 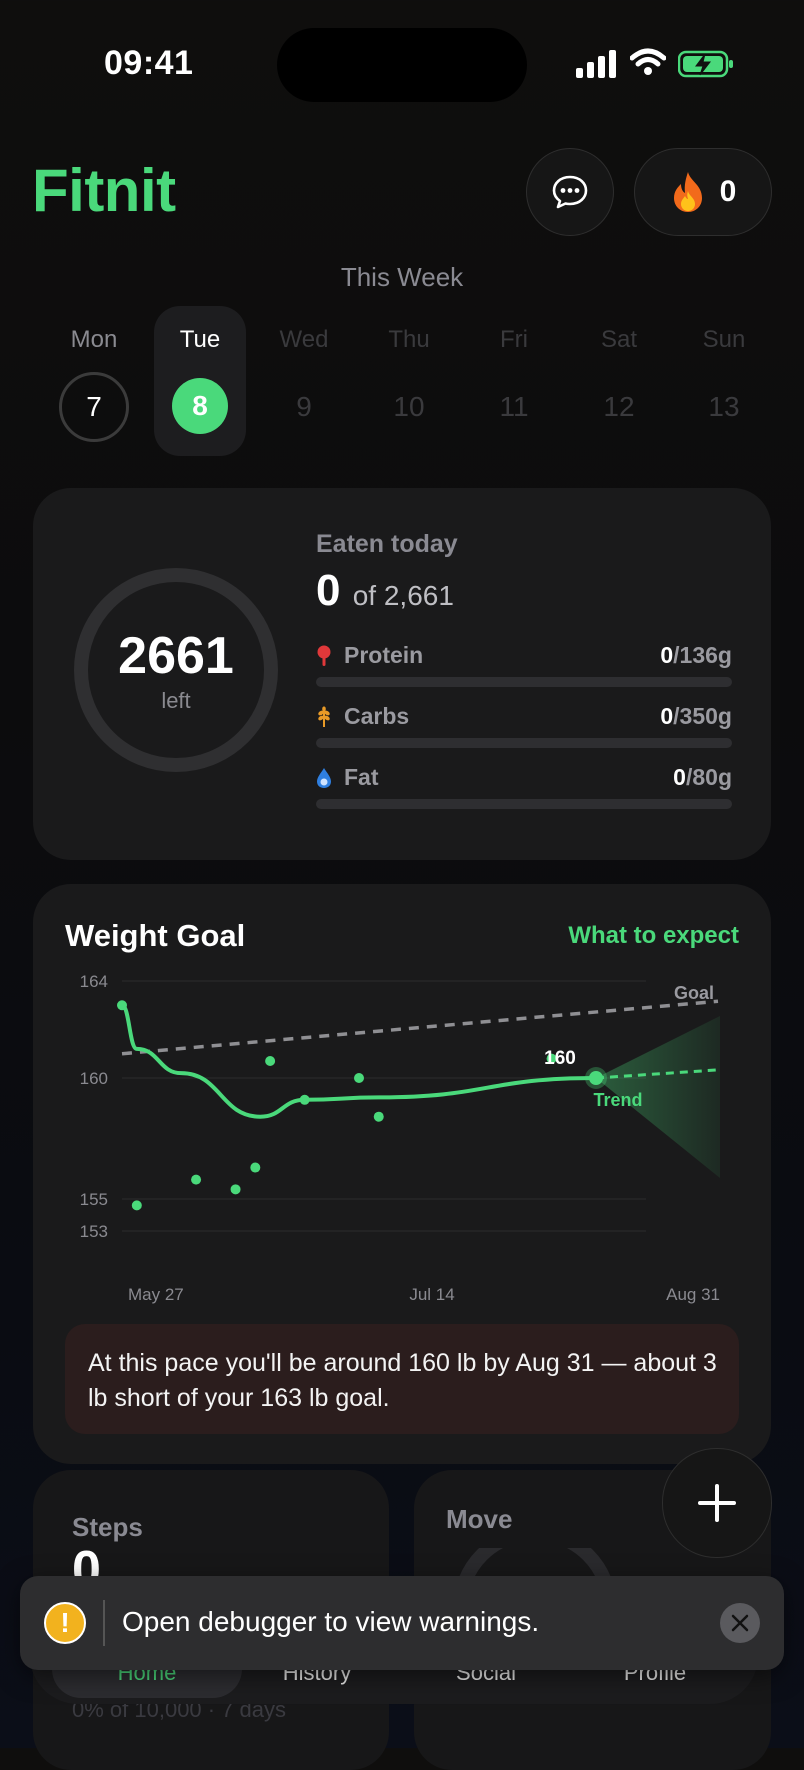 I want to click on wheat-icon, so click(x=324, y=716).